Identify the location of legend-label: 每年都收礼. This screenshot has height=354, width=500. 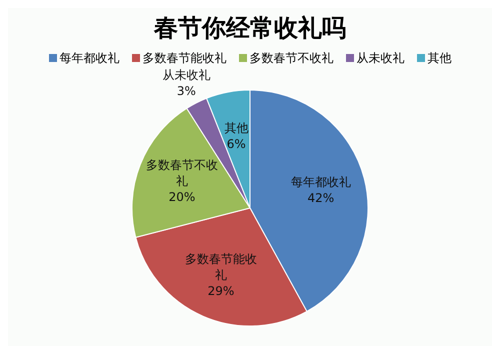
(90, 58).